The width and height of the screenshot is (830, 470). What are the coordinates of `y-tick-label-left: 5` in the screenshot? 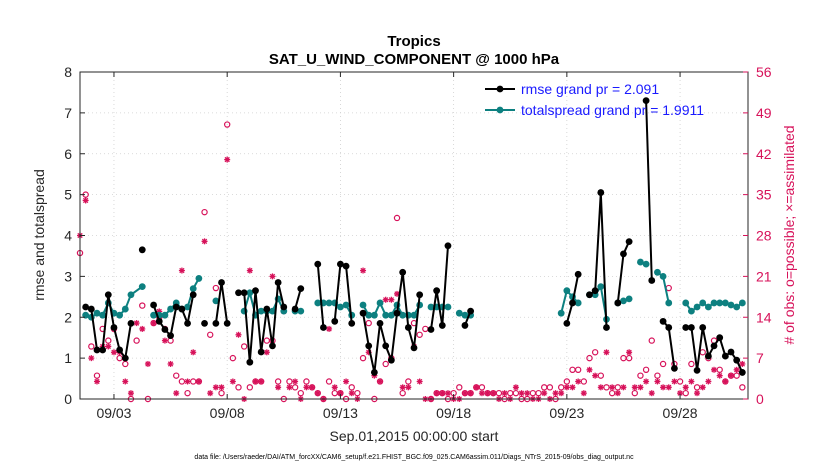 It's located at (68, 195).